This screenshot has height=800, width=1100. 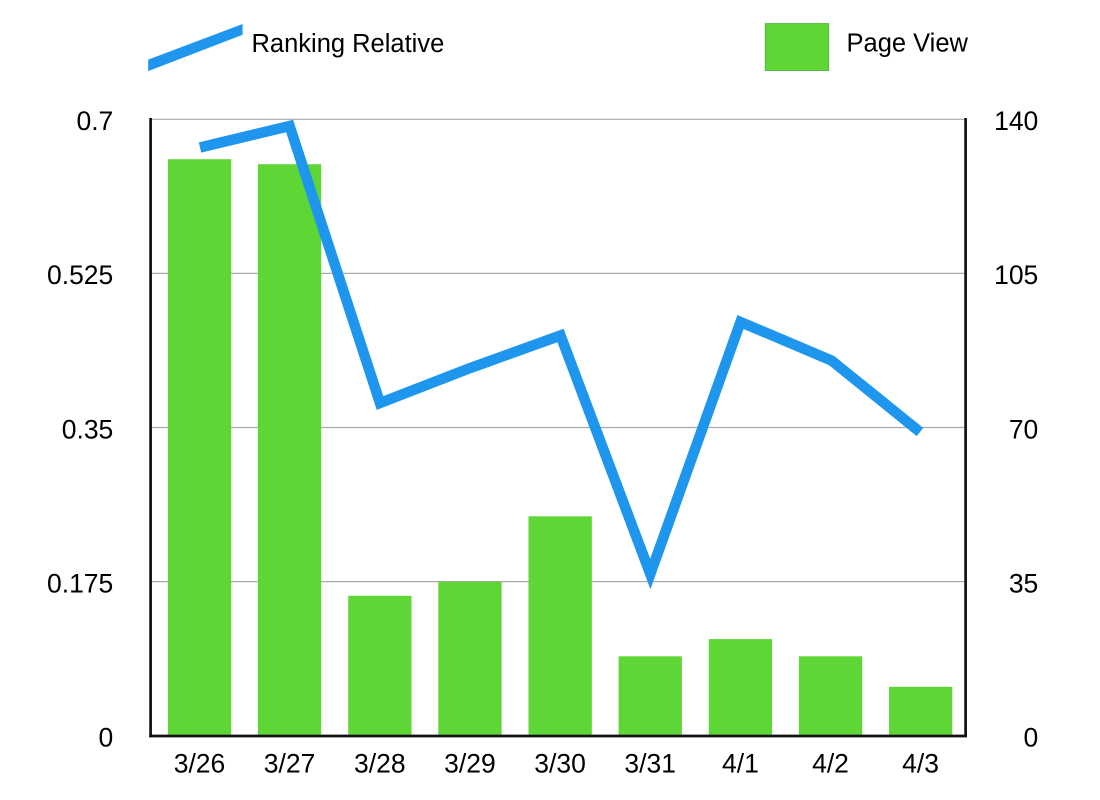 What do you see at coordinates (88, 429) in the screenshot?
I see `svg-text: 0.35` at bounding box center [88, 429].